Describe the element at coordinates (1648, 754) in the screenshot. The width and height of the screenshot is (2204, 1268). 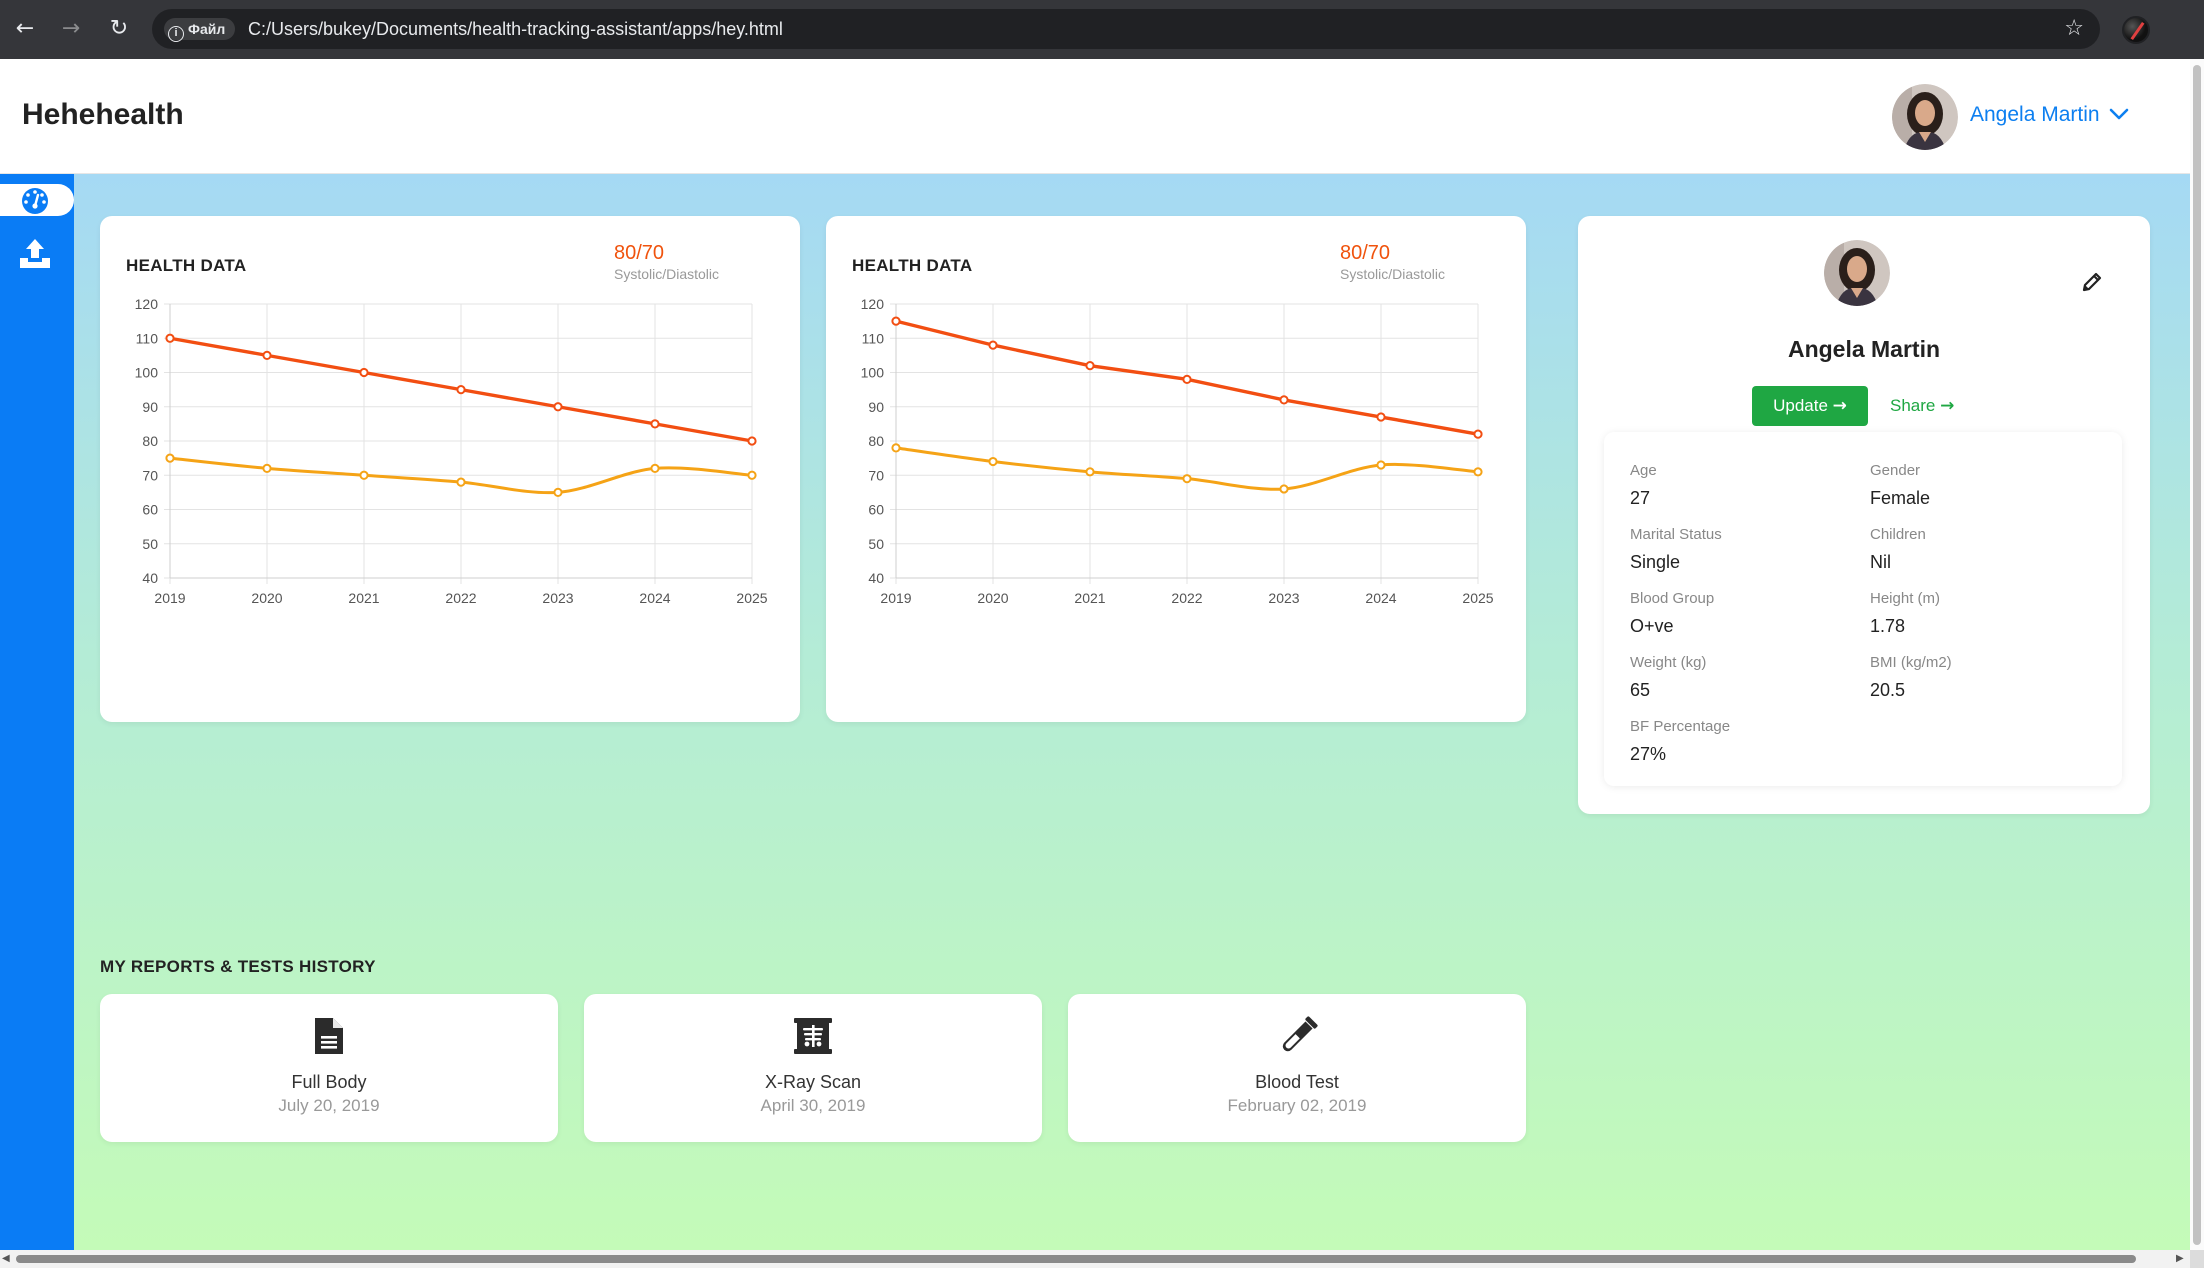
I see `field-value: 27%` at that location.